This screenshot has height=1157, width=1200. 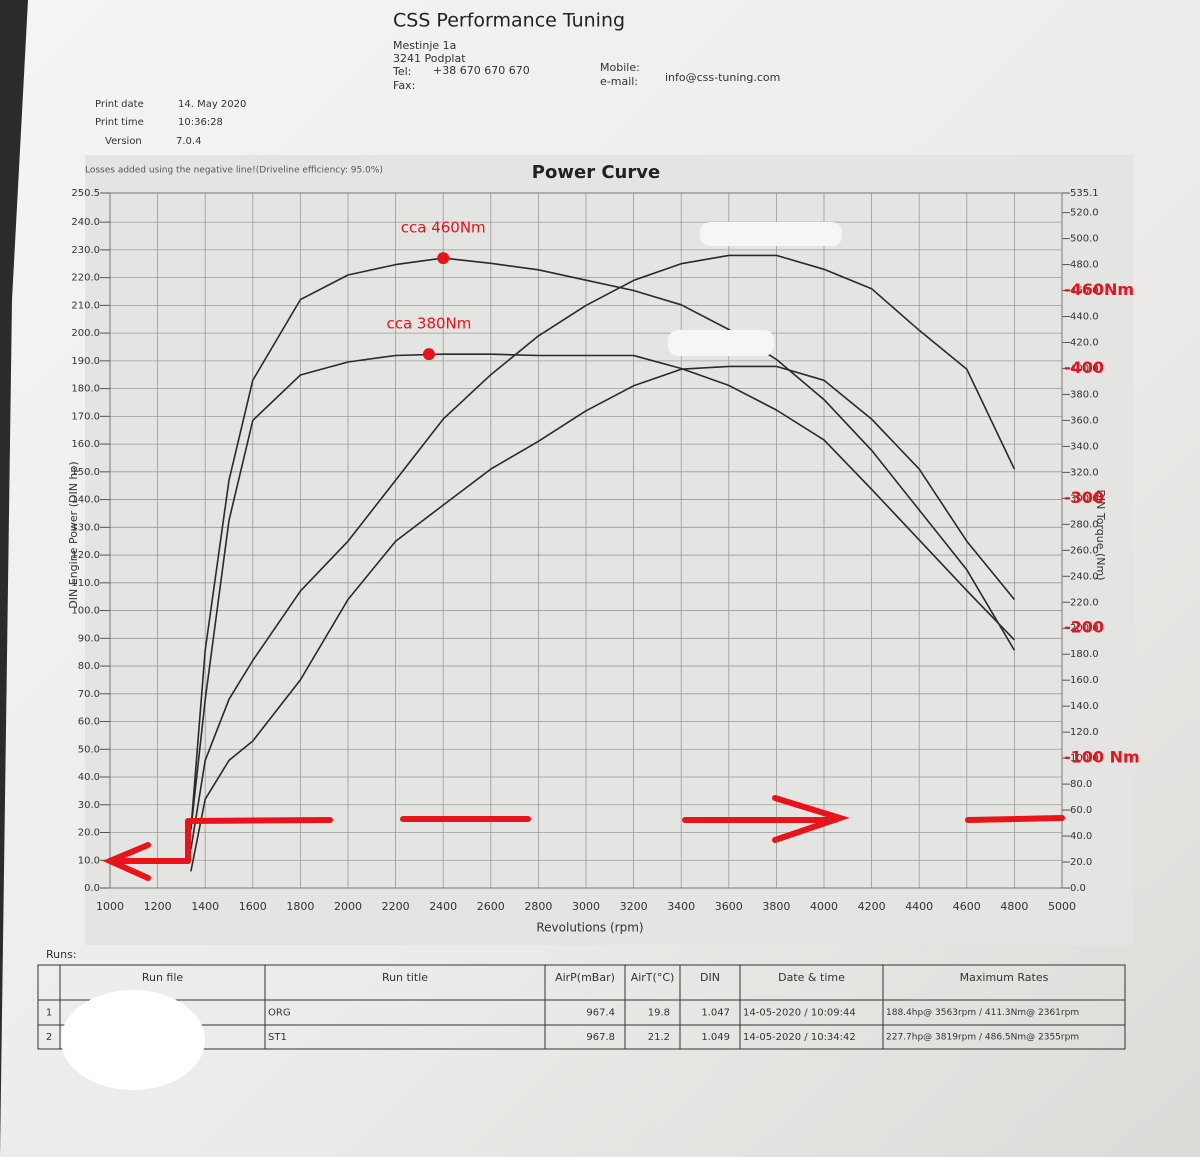 I want to click on y-tick-label: 230.0, so click(x=85, y=250).